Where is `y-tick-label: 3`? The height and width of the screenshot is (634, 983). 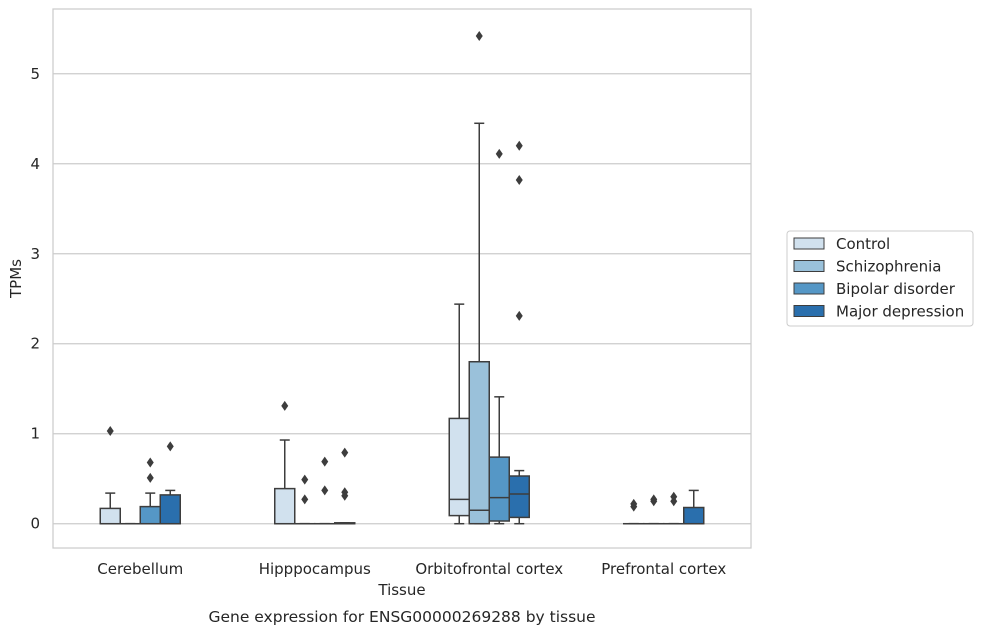 y-tick-label: 3 is located at coordinates (35, 254).